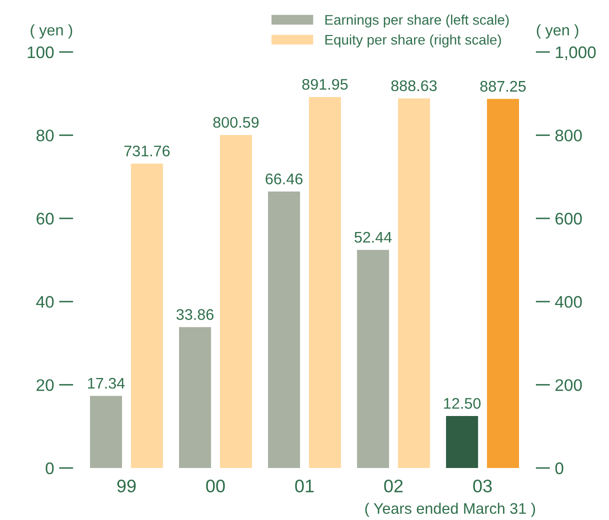 The height and width of the screenshot is (520, 609). What do you see at coordinates (45, 218) in the screenshot?
I see `y-tick-label: 60` at bounding box center [45, 218].